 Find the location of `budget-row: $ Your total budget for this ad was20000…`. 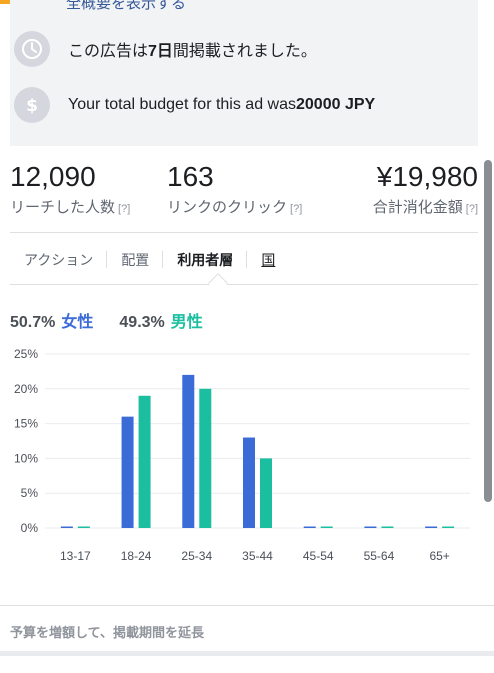

budget-row: $ Your total budget for this ad was20000… is located at coordinates (192, 105).